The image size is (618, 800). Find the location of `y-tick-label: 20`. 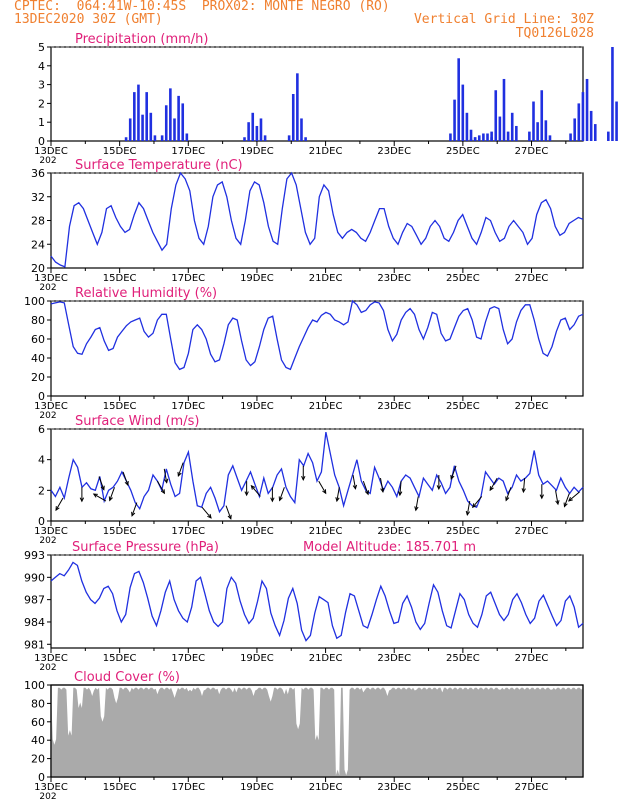

y-tick-label: 20 is located at coordinates (38, 268).